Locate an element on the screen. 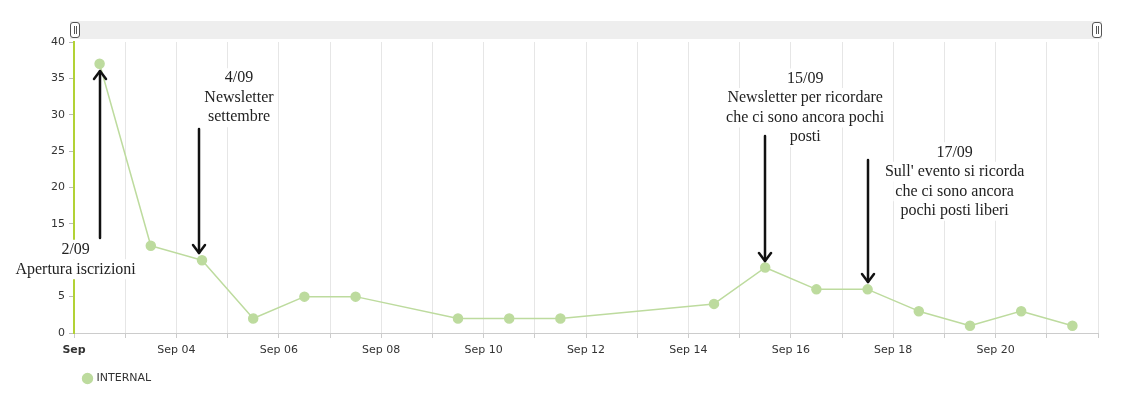 This screenshot has height=402, width=1130. annotation: 2/09 Apertura iscrizioni is located at coordinates (76, 259).